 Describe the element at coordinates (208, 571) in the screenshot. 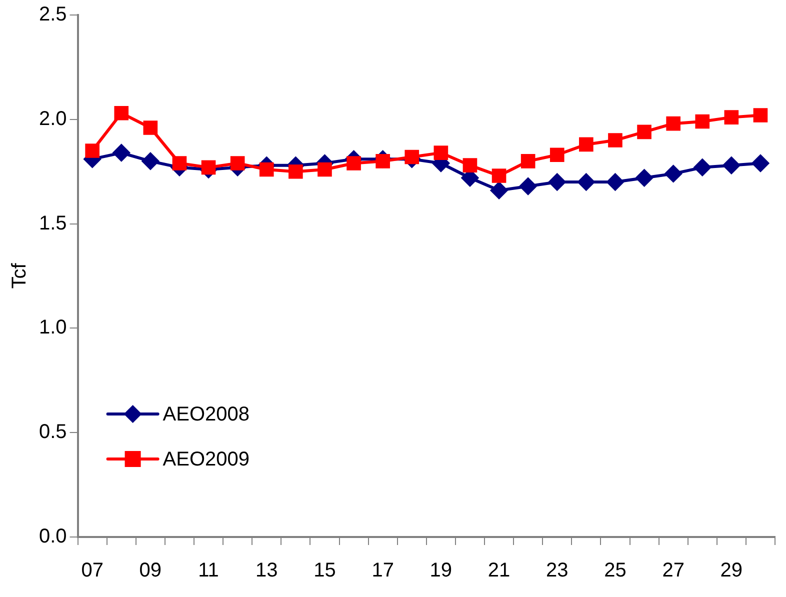

I see `x-tick-label: 11` at that location.